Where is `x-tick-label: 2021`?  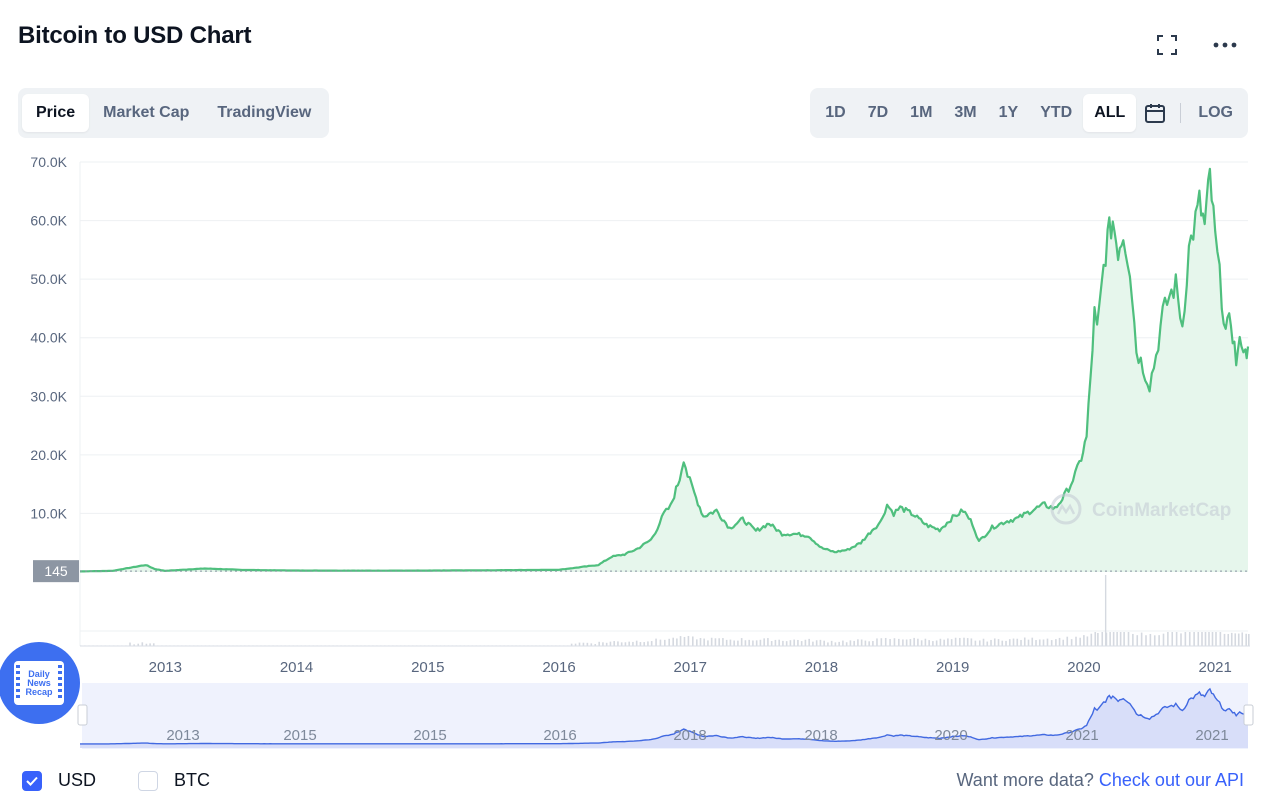
x-tick-label: 2021 is located at coordinates (1215, 667).